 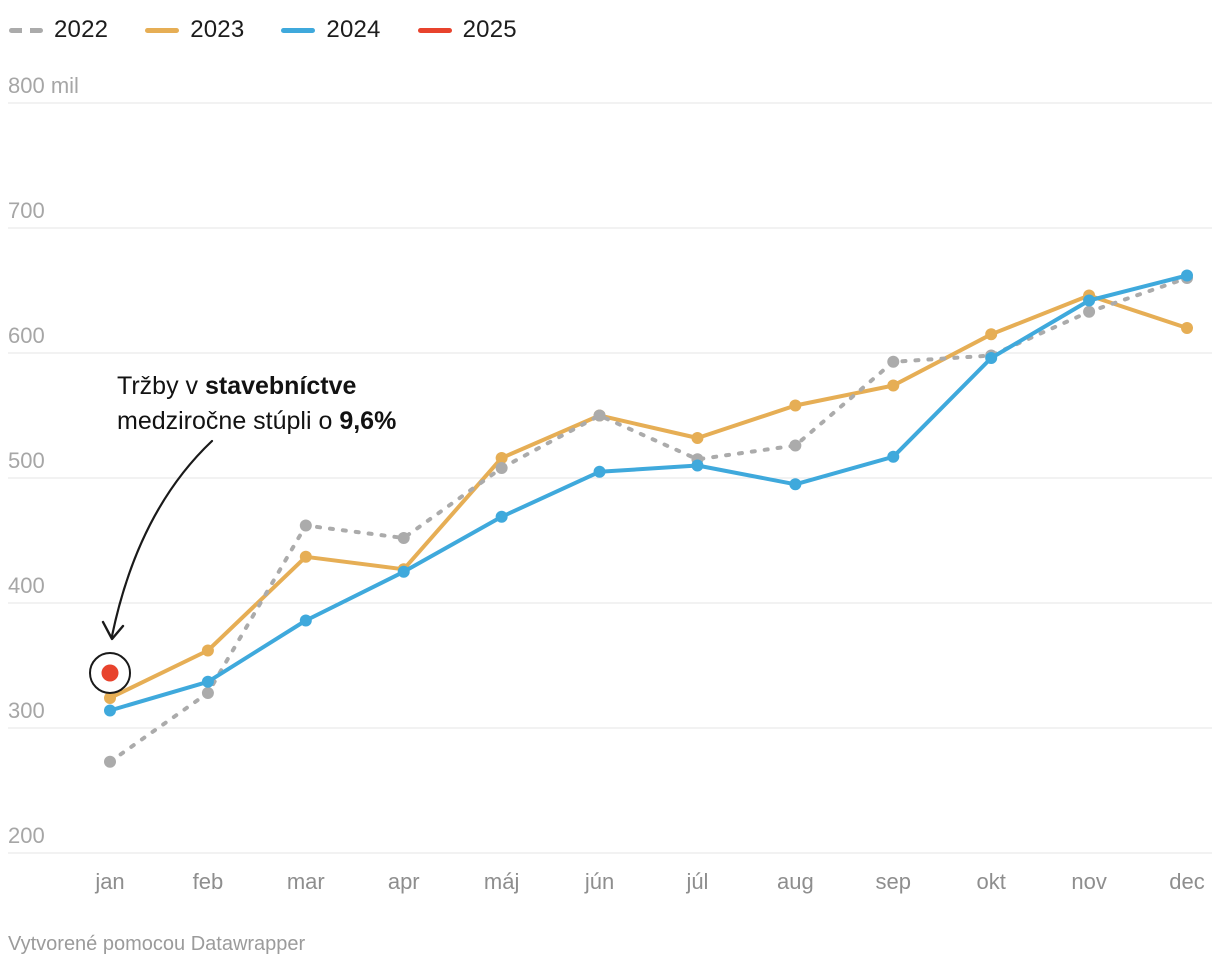 What do you see at coordinates (795, 881) in the screenshot?
I see `x-axis-month-label: aug` at bounding box center [795, 881].